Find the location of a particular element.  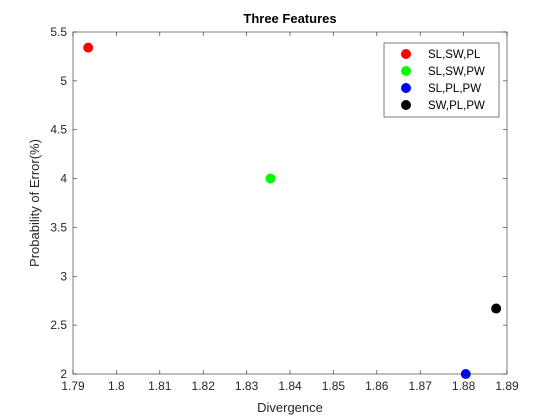

x-tick-label: 1.79 is located at coordinates (73, 386).